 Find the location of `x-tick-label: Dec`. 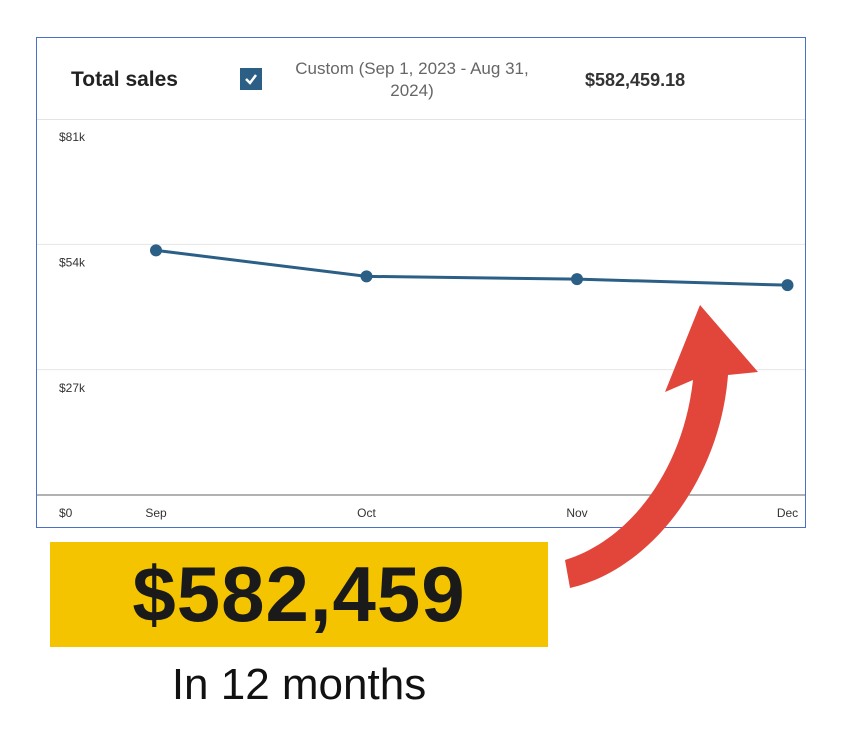

x-tick-label: Dec is located at coordinates (787, 513).